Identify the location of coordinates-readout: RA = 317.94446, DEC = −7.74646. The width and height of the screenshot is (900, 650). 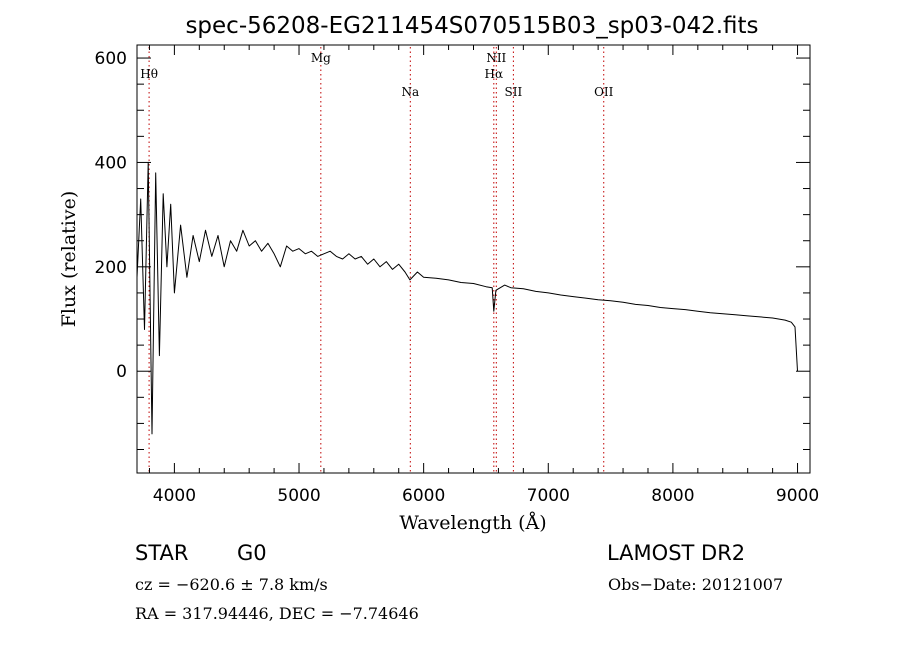
(277, 613).